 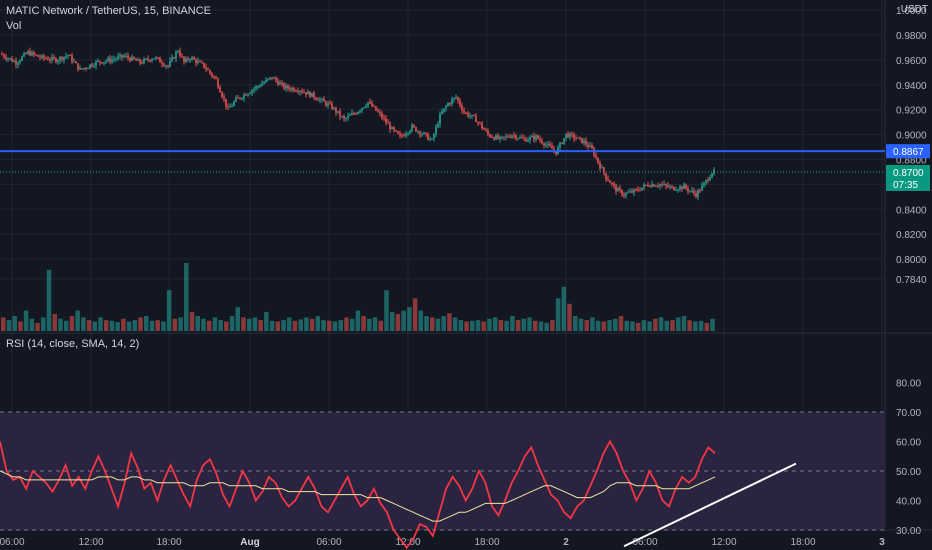 I want to click on trendline, so click(x=710, y=505).